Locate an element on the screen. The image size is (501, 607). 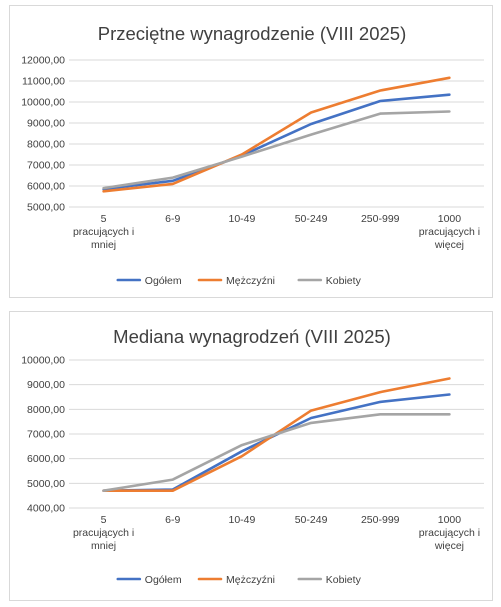
chart-title: Przeciętne wynagrodzenie (VIII 2025) is located at coordinates (252, 33).